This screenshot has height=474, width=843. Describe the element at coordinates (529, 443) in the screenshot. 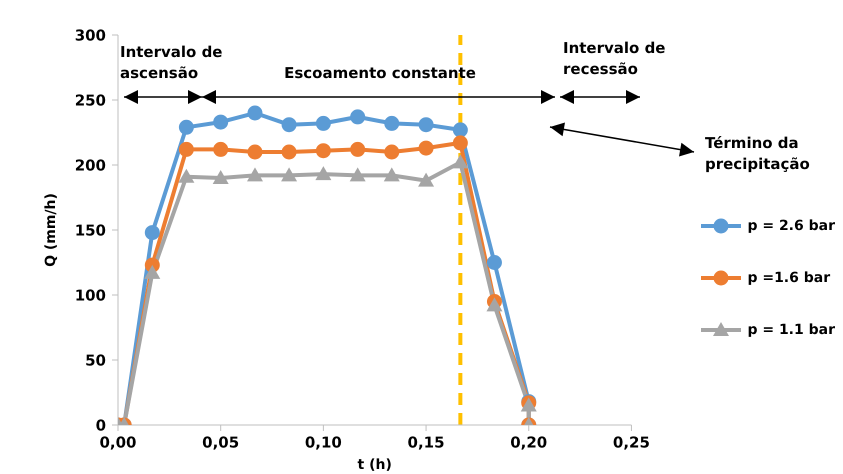

I see `x-tick-label: 0,20` at that location.